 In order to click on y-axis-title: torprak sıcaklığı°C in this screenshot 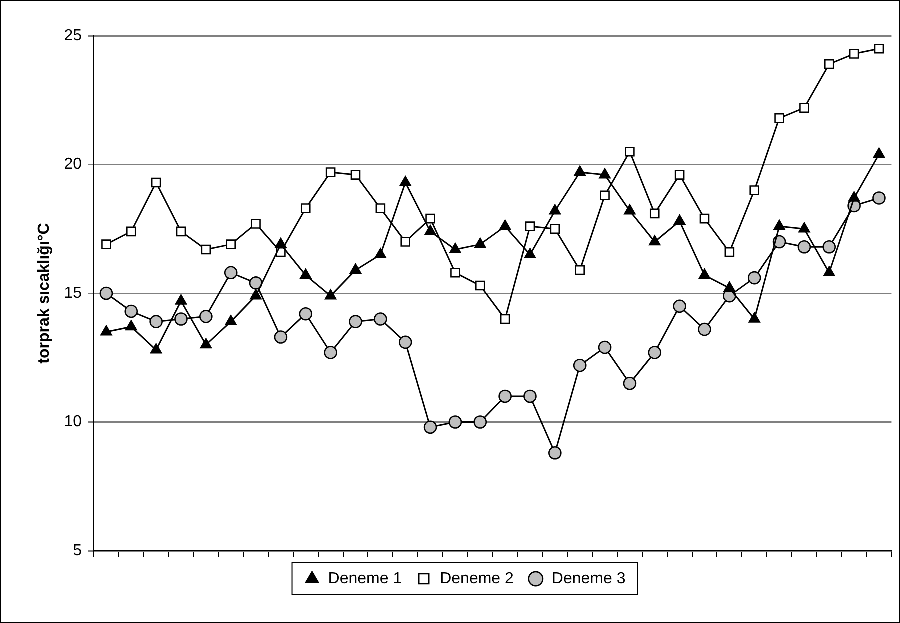, I will do `click(45, 293)`.